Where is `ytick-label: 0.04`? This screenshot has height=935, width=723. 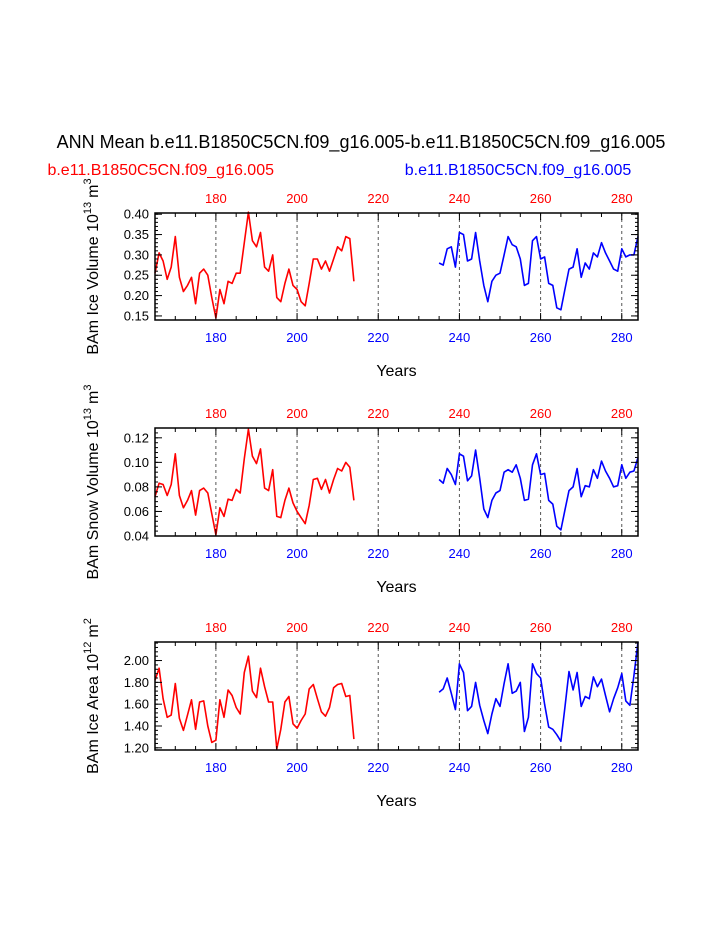
ytick-label: 0.04 is located at coordinates (136, 536).